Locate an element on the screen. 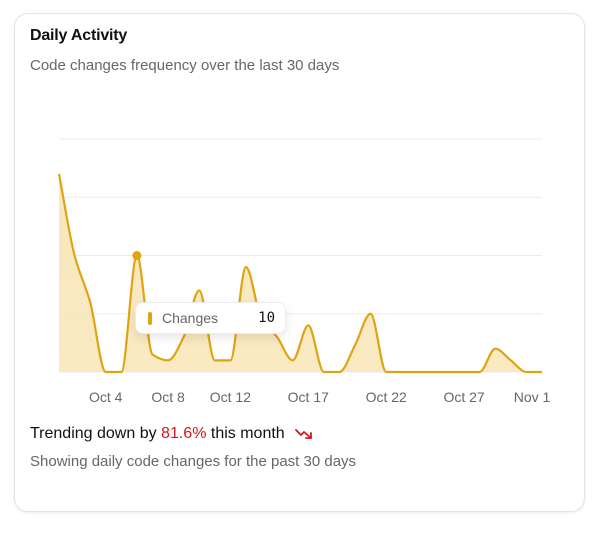 This screenshot has height=535, width=600. x-tick-label: Oct 12 is located at coordinates (230, 397).